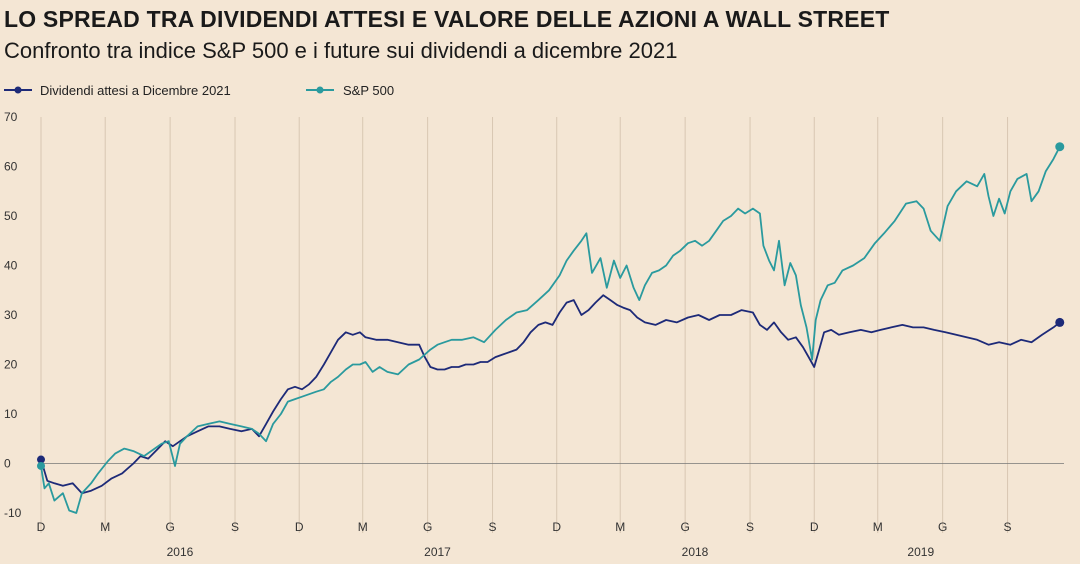 The height and width of the screenshot is (564, 1080). What do you see at coordinates (437, 552) in the screenshot?
I see `x-year-label: 2017` at bounding box center [437, 552].